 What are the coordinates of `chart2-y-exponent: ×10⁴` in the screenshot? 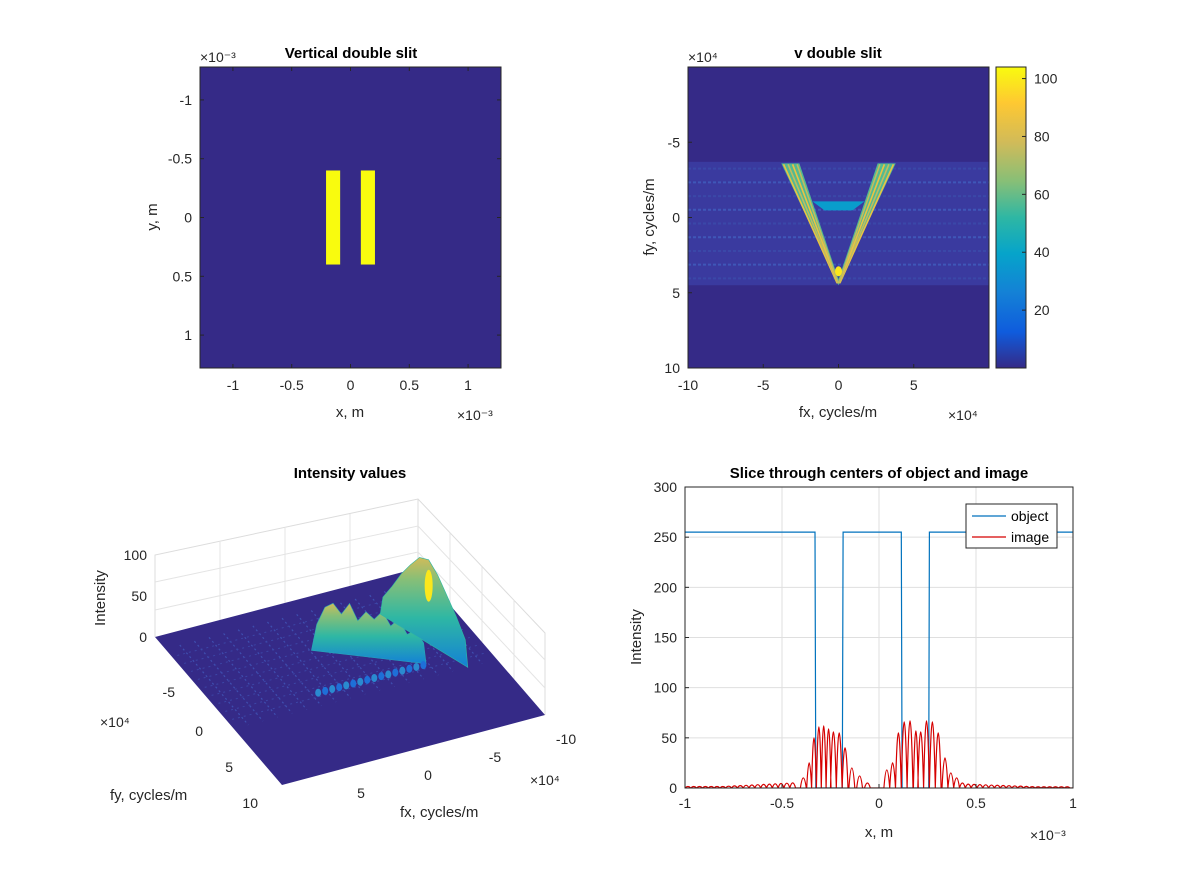 It's located at (703, 57).